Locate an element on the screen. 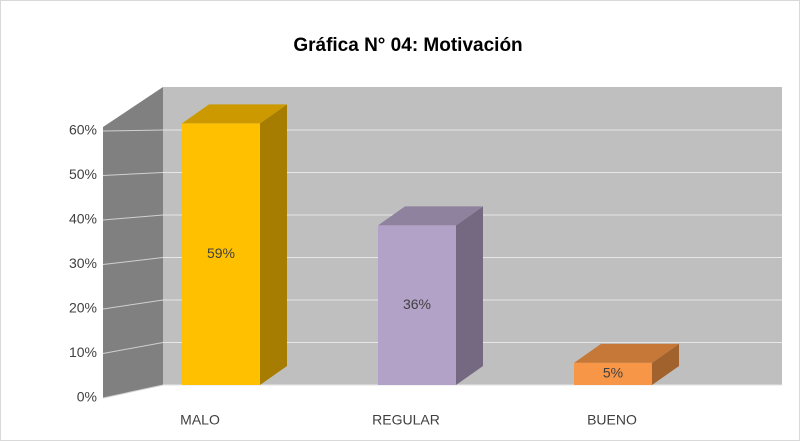 The height and width of the screenshot is (441, 800). y-tick-label: 0% is located at coordinates (87, 397).